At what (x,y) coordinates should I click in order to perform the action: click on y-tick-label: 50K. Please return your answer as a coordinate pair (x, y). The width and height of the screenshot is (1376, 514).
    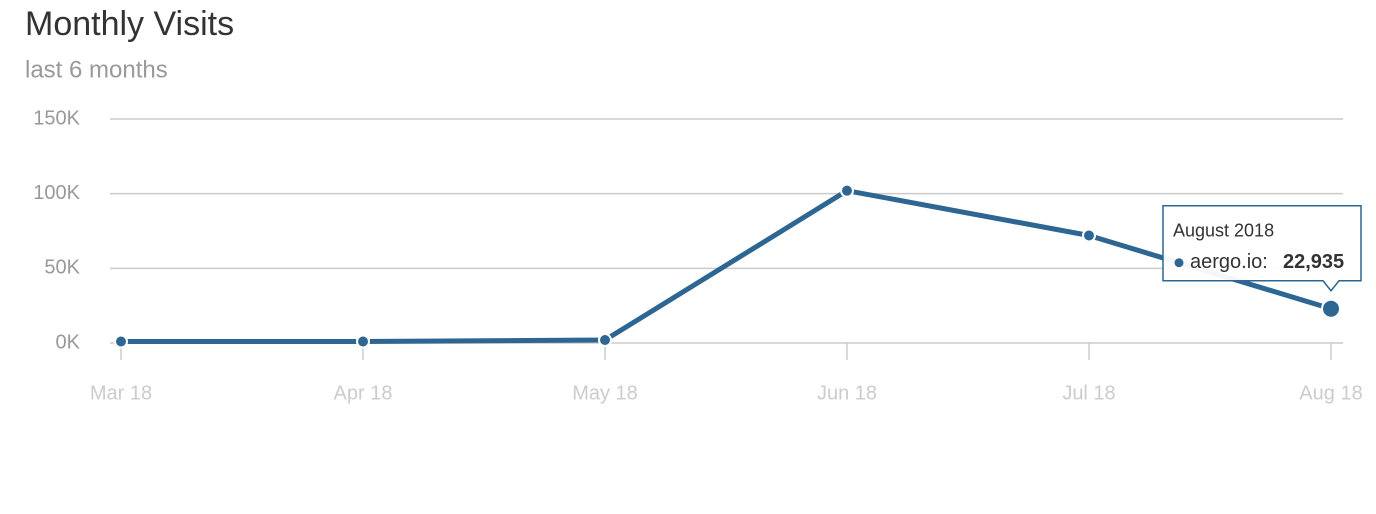
    Looking at the image, I should click on (62, 268).